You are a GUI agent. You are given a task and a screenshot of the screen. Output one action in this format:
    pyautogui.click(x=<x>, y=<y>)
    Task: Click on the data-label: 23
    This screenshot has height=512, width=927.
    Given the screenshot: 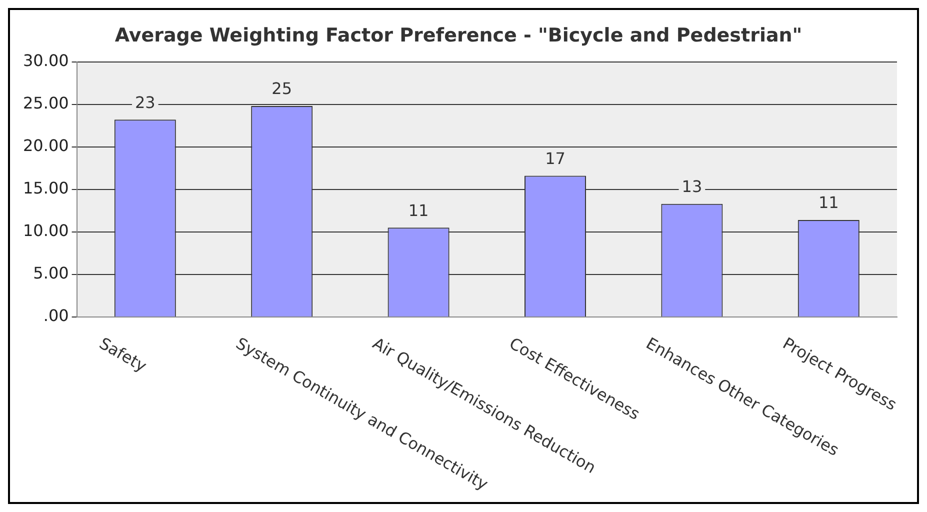 What is the action you would take?
    pyautogui.click(x=145, y=102)
    